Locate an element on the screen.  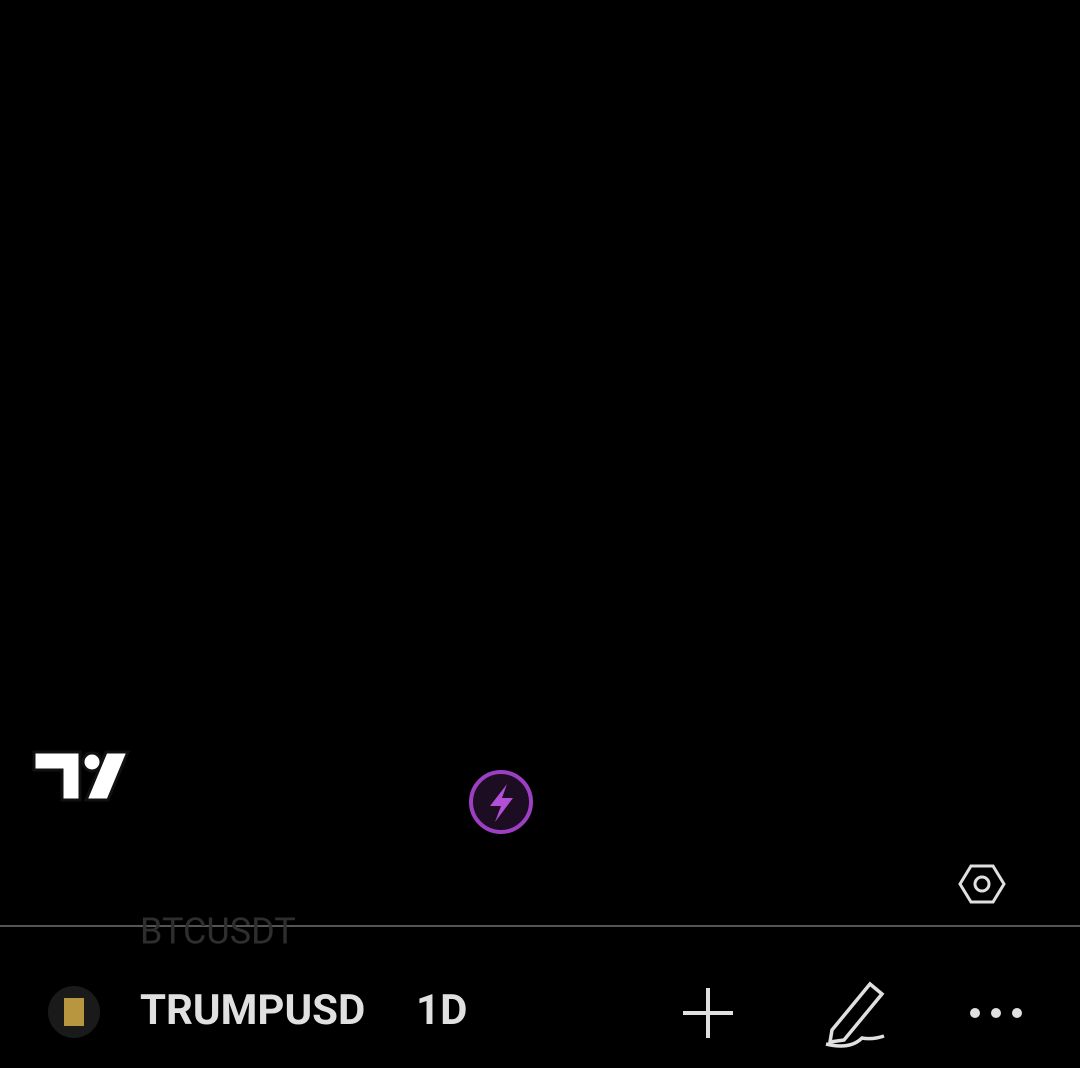
add-button is located at coordinates (708, 1013).